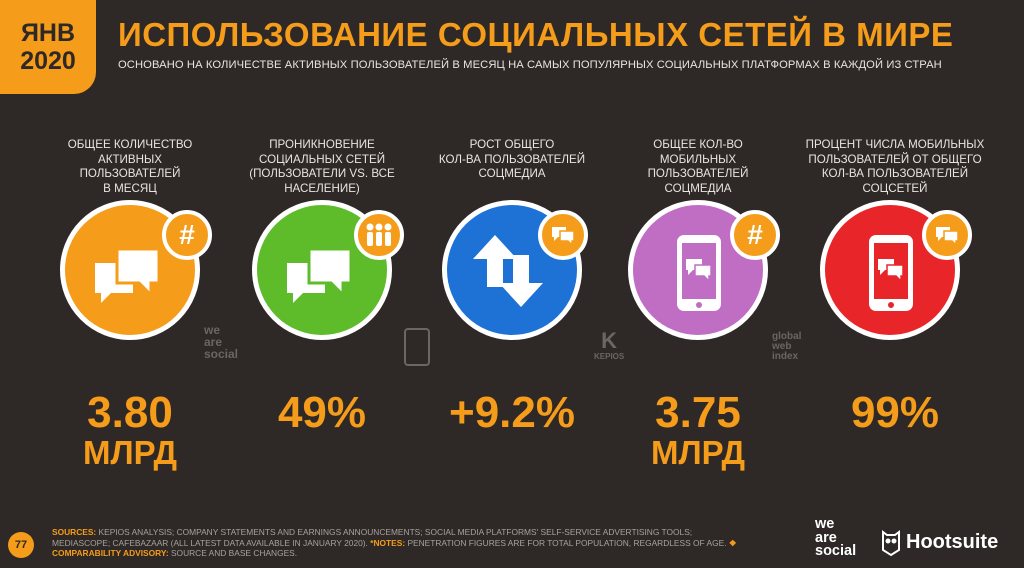 Image resolution: width=1024 pixels, height=568 pixels. What do you see at coordinates (826, 537) in the screenshot?
I see `brand-word: are` at bounding box center [826, 537].